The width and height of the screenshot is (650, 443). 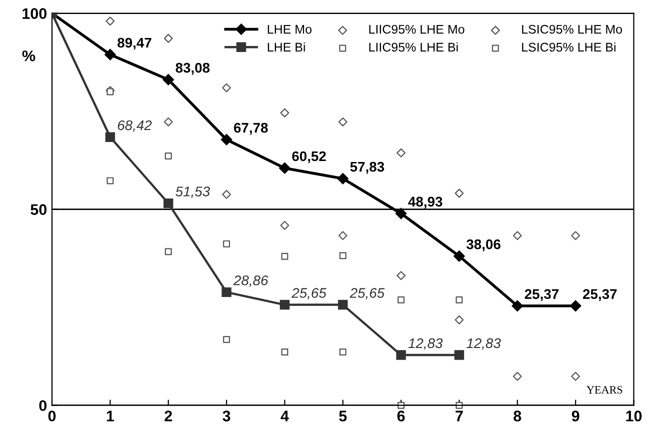 What do you see at coordinates (572, 29) in the screenshot?
I see `legend-label: LSIC95% LHE Mo` at bounding box center [572, 29].